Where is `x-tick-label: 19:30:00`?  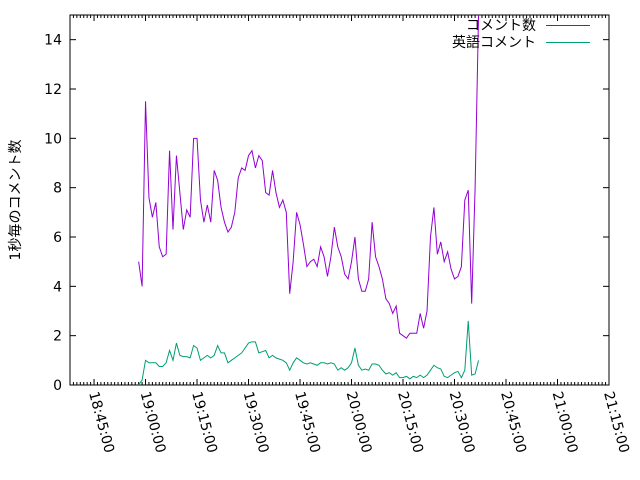
x-tick-label: 19:30:00 is located at coordinates (256, 422).